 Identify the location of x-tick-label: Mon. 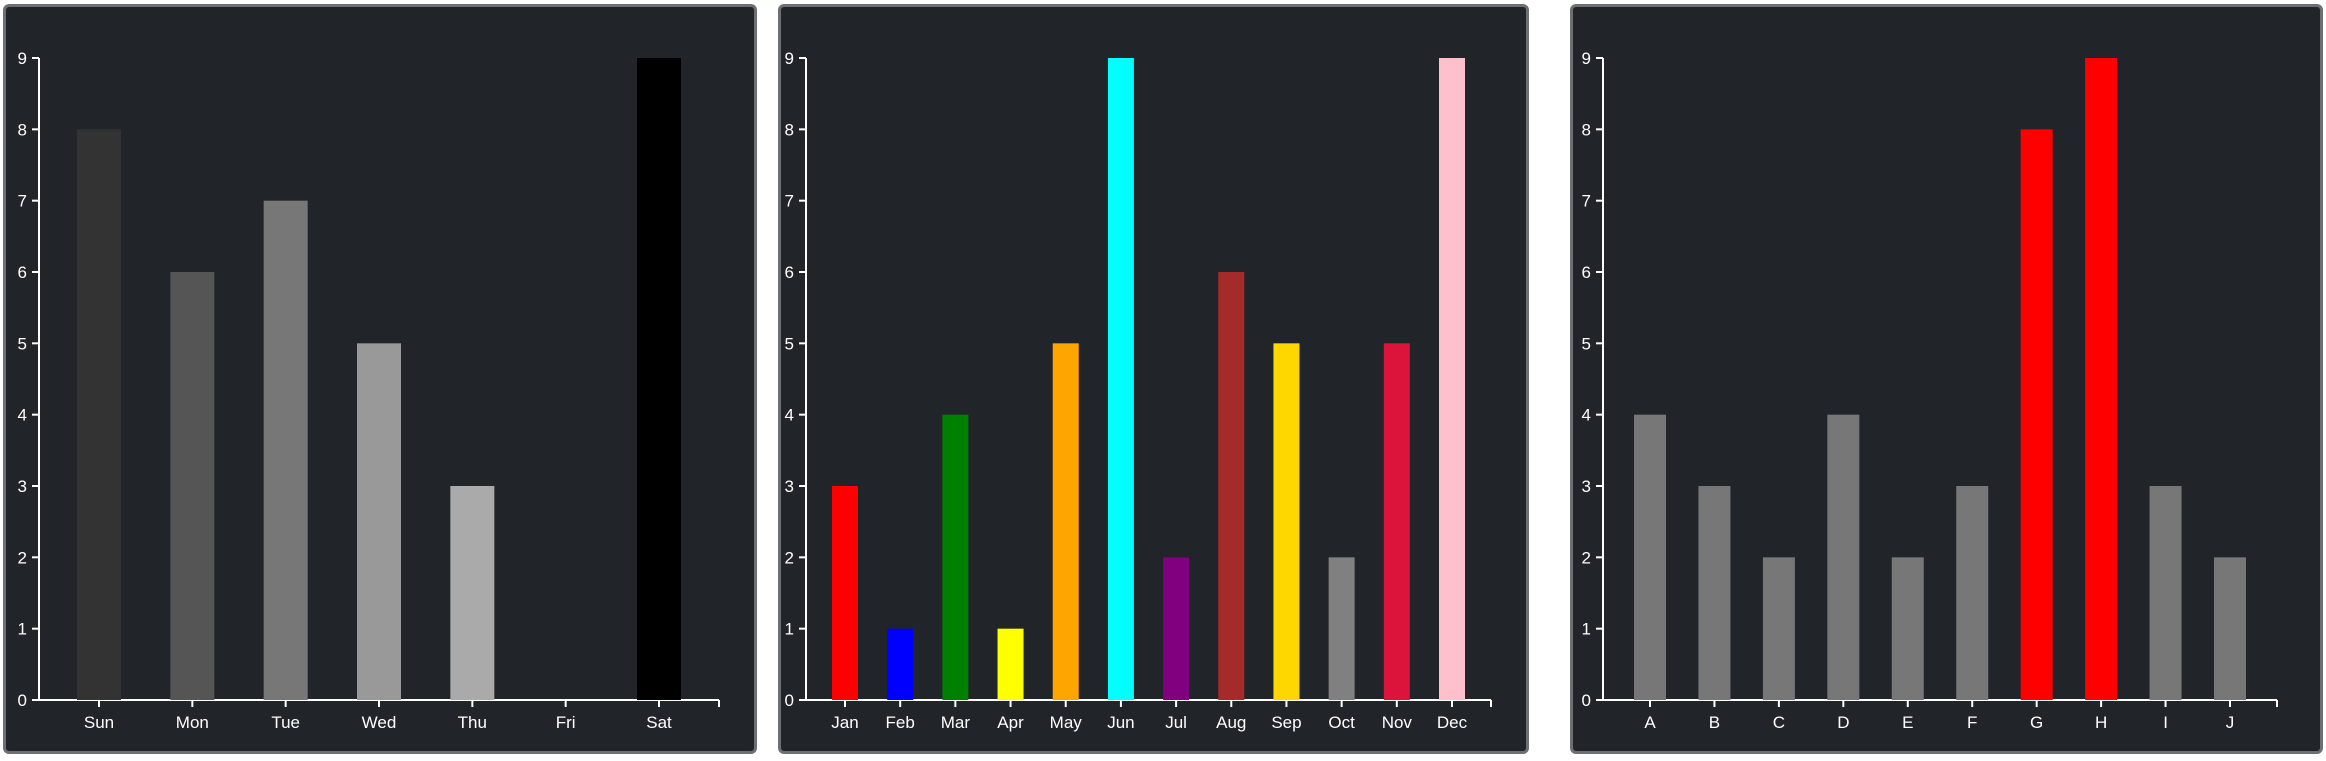
(192, 722).